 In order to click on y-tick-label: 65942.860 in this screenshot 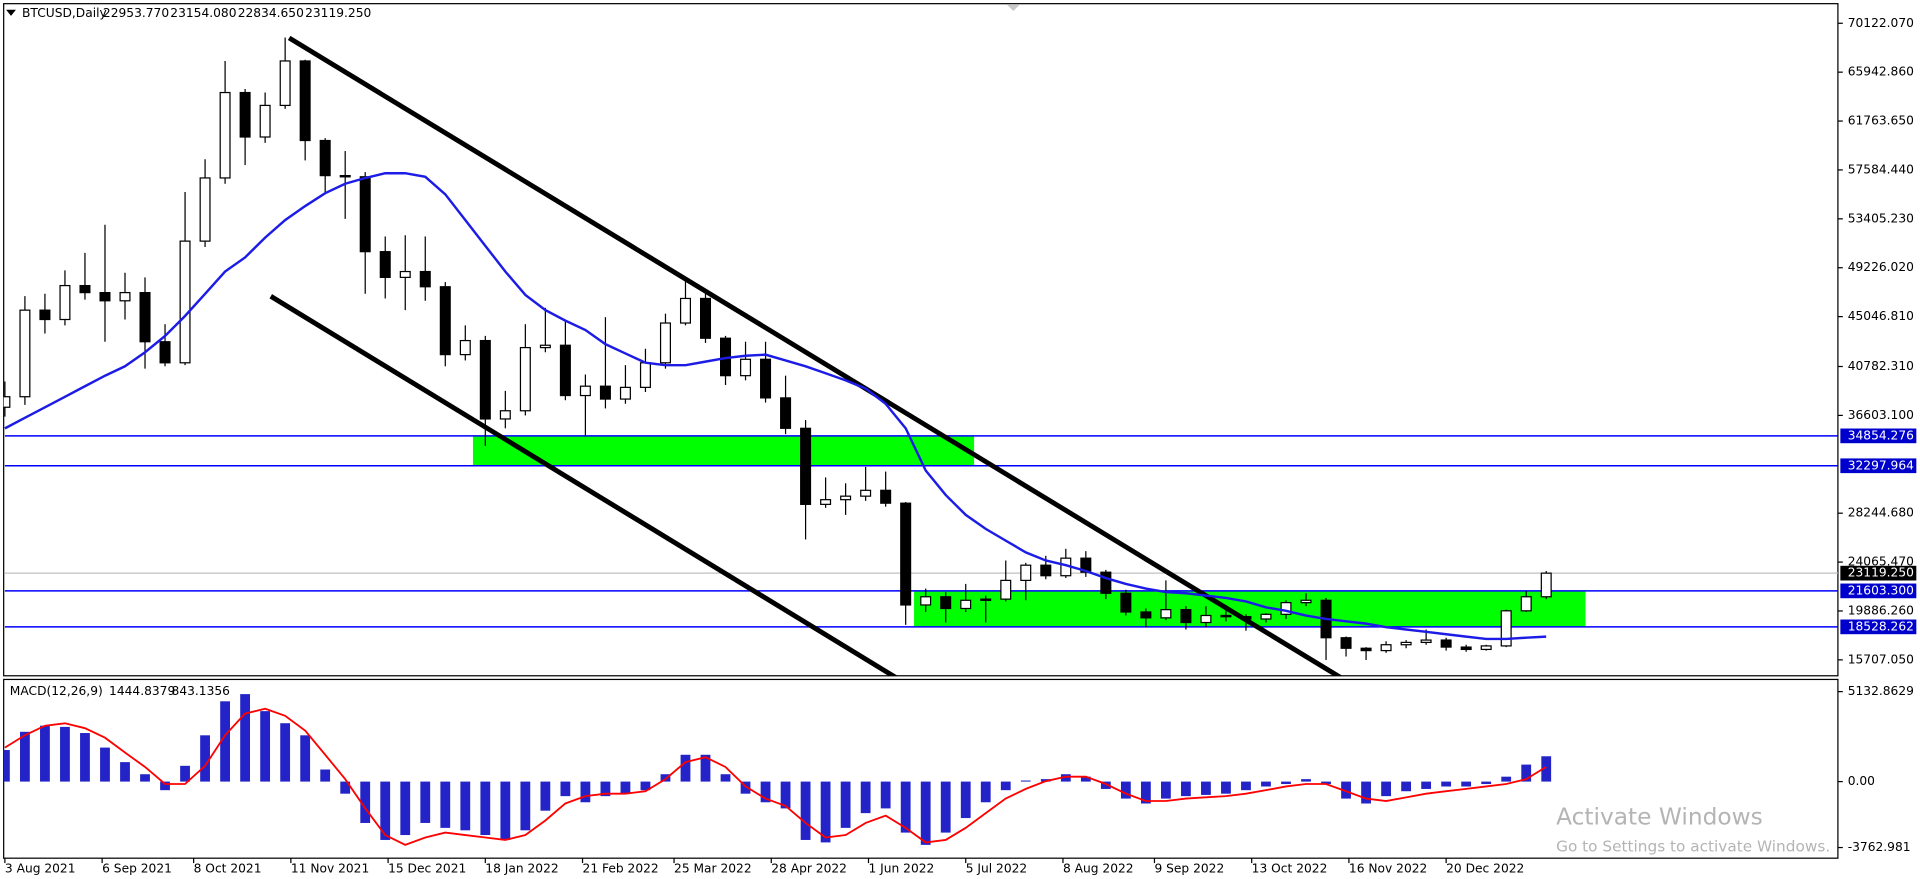, I will do `click(1881, 72)`.